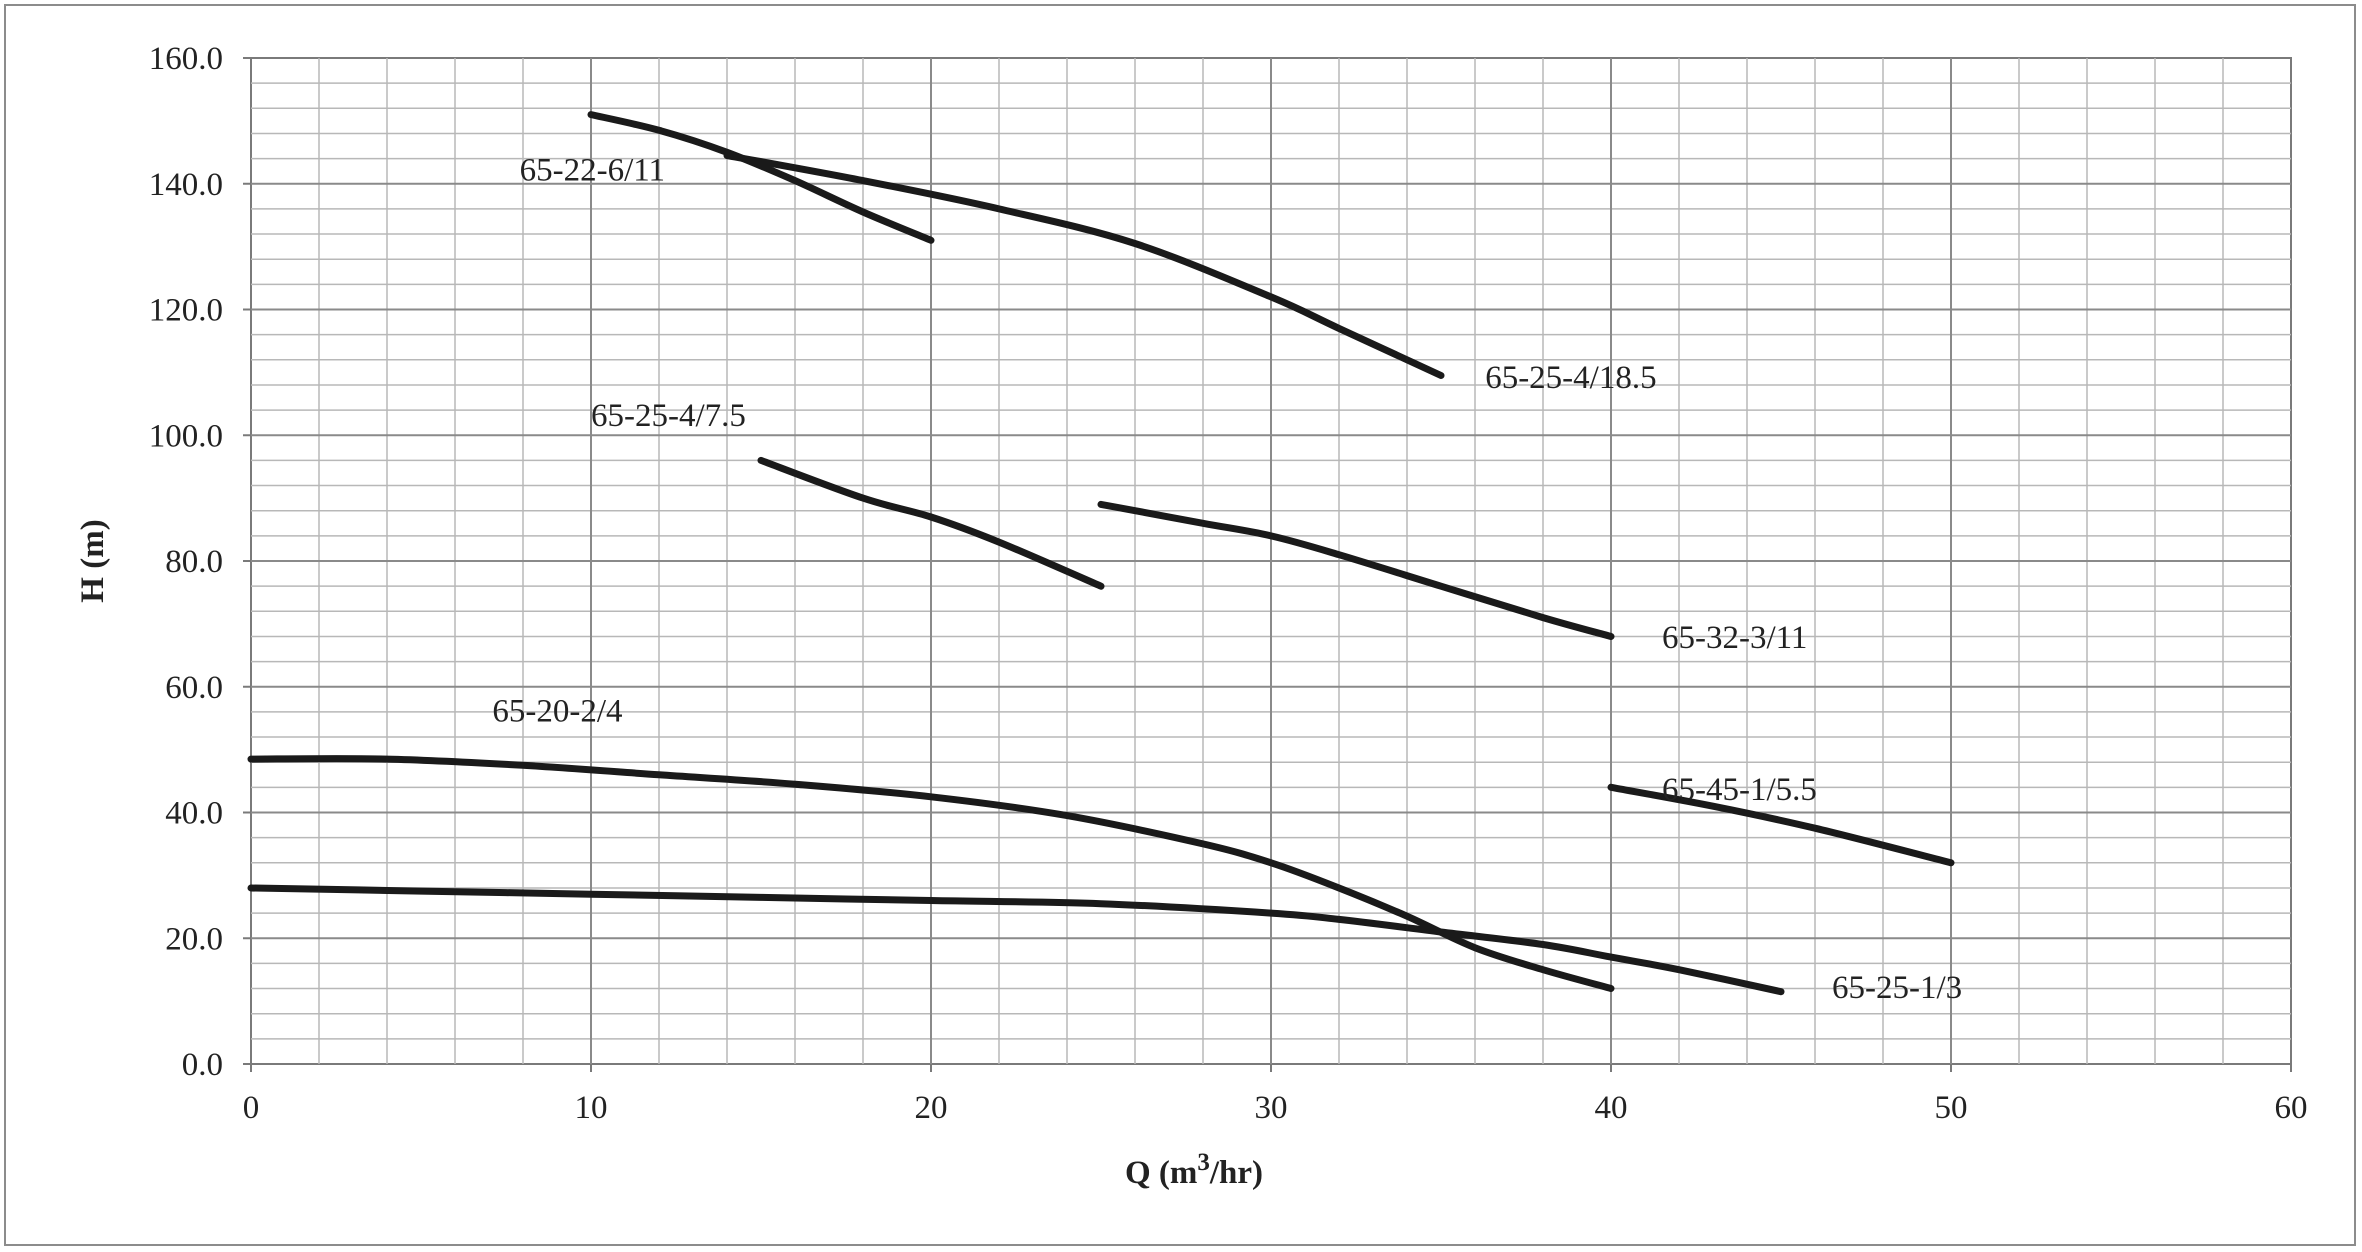  What do you see at coordinates (1271, 1108) in the screenshot?
I see `x-tick-label: 30` at bounding box center [1271, 1108].